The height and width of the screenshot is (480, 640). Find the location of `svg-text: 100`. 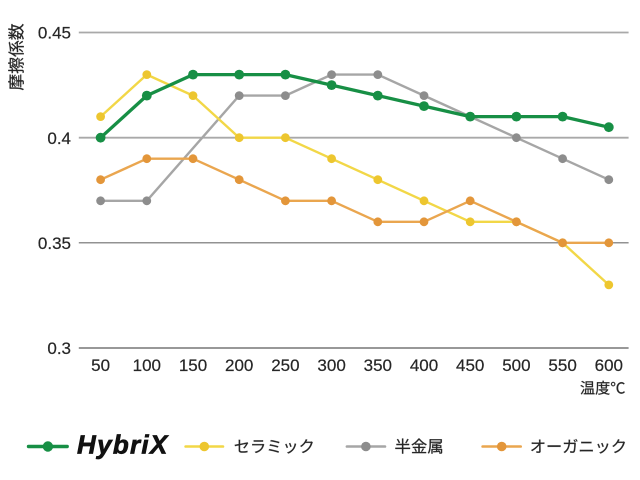

svg-text: 100 is located at coordinates (147, 365).